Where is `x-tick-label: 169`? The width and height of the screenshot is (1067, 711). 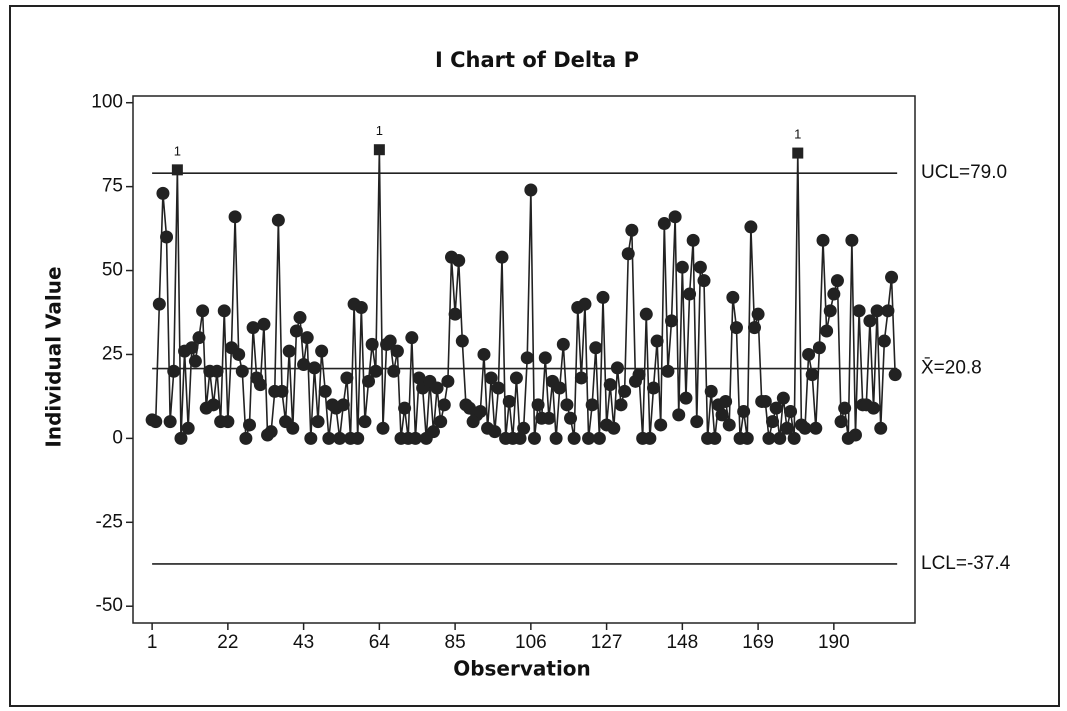 x-tick-label: 169 is located at coordinates (758, 642).